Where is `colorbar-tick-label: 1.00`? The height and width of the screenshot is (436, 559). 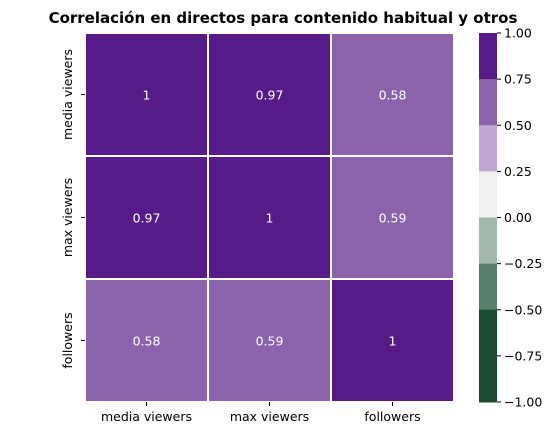
colorbar-tick-label: 1.00 is located at coordinates (518, 33).